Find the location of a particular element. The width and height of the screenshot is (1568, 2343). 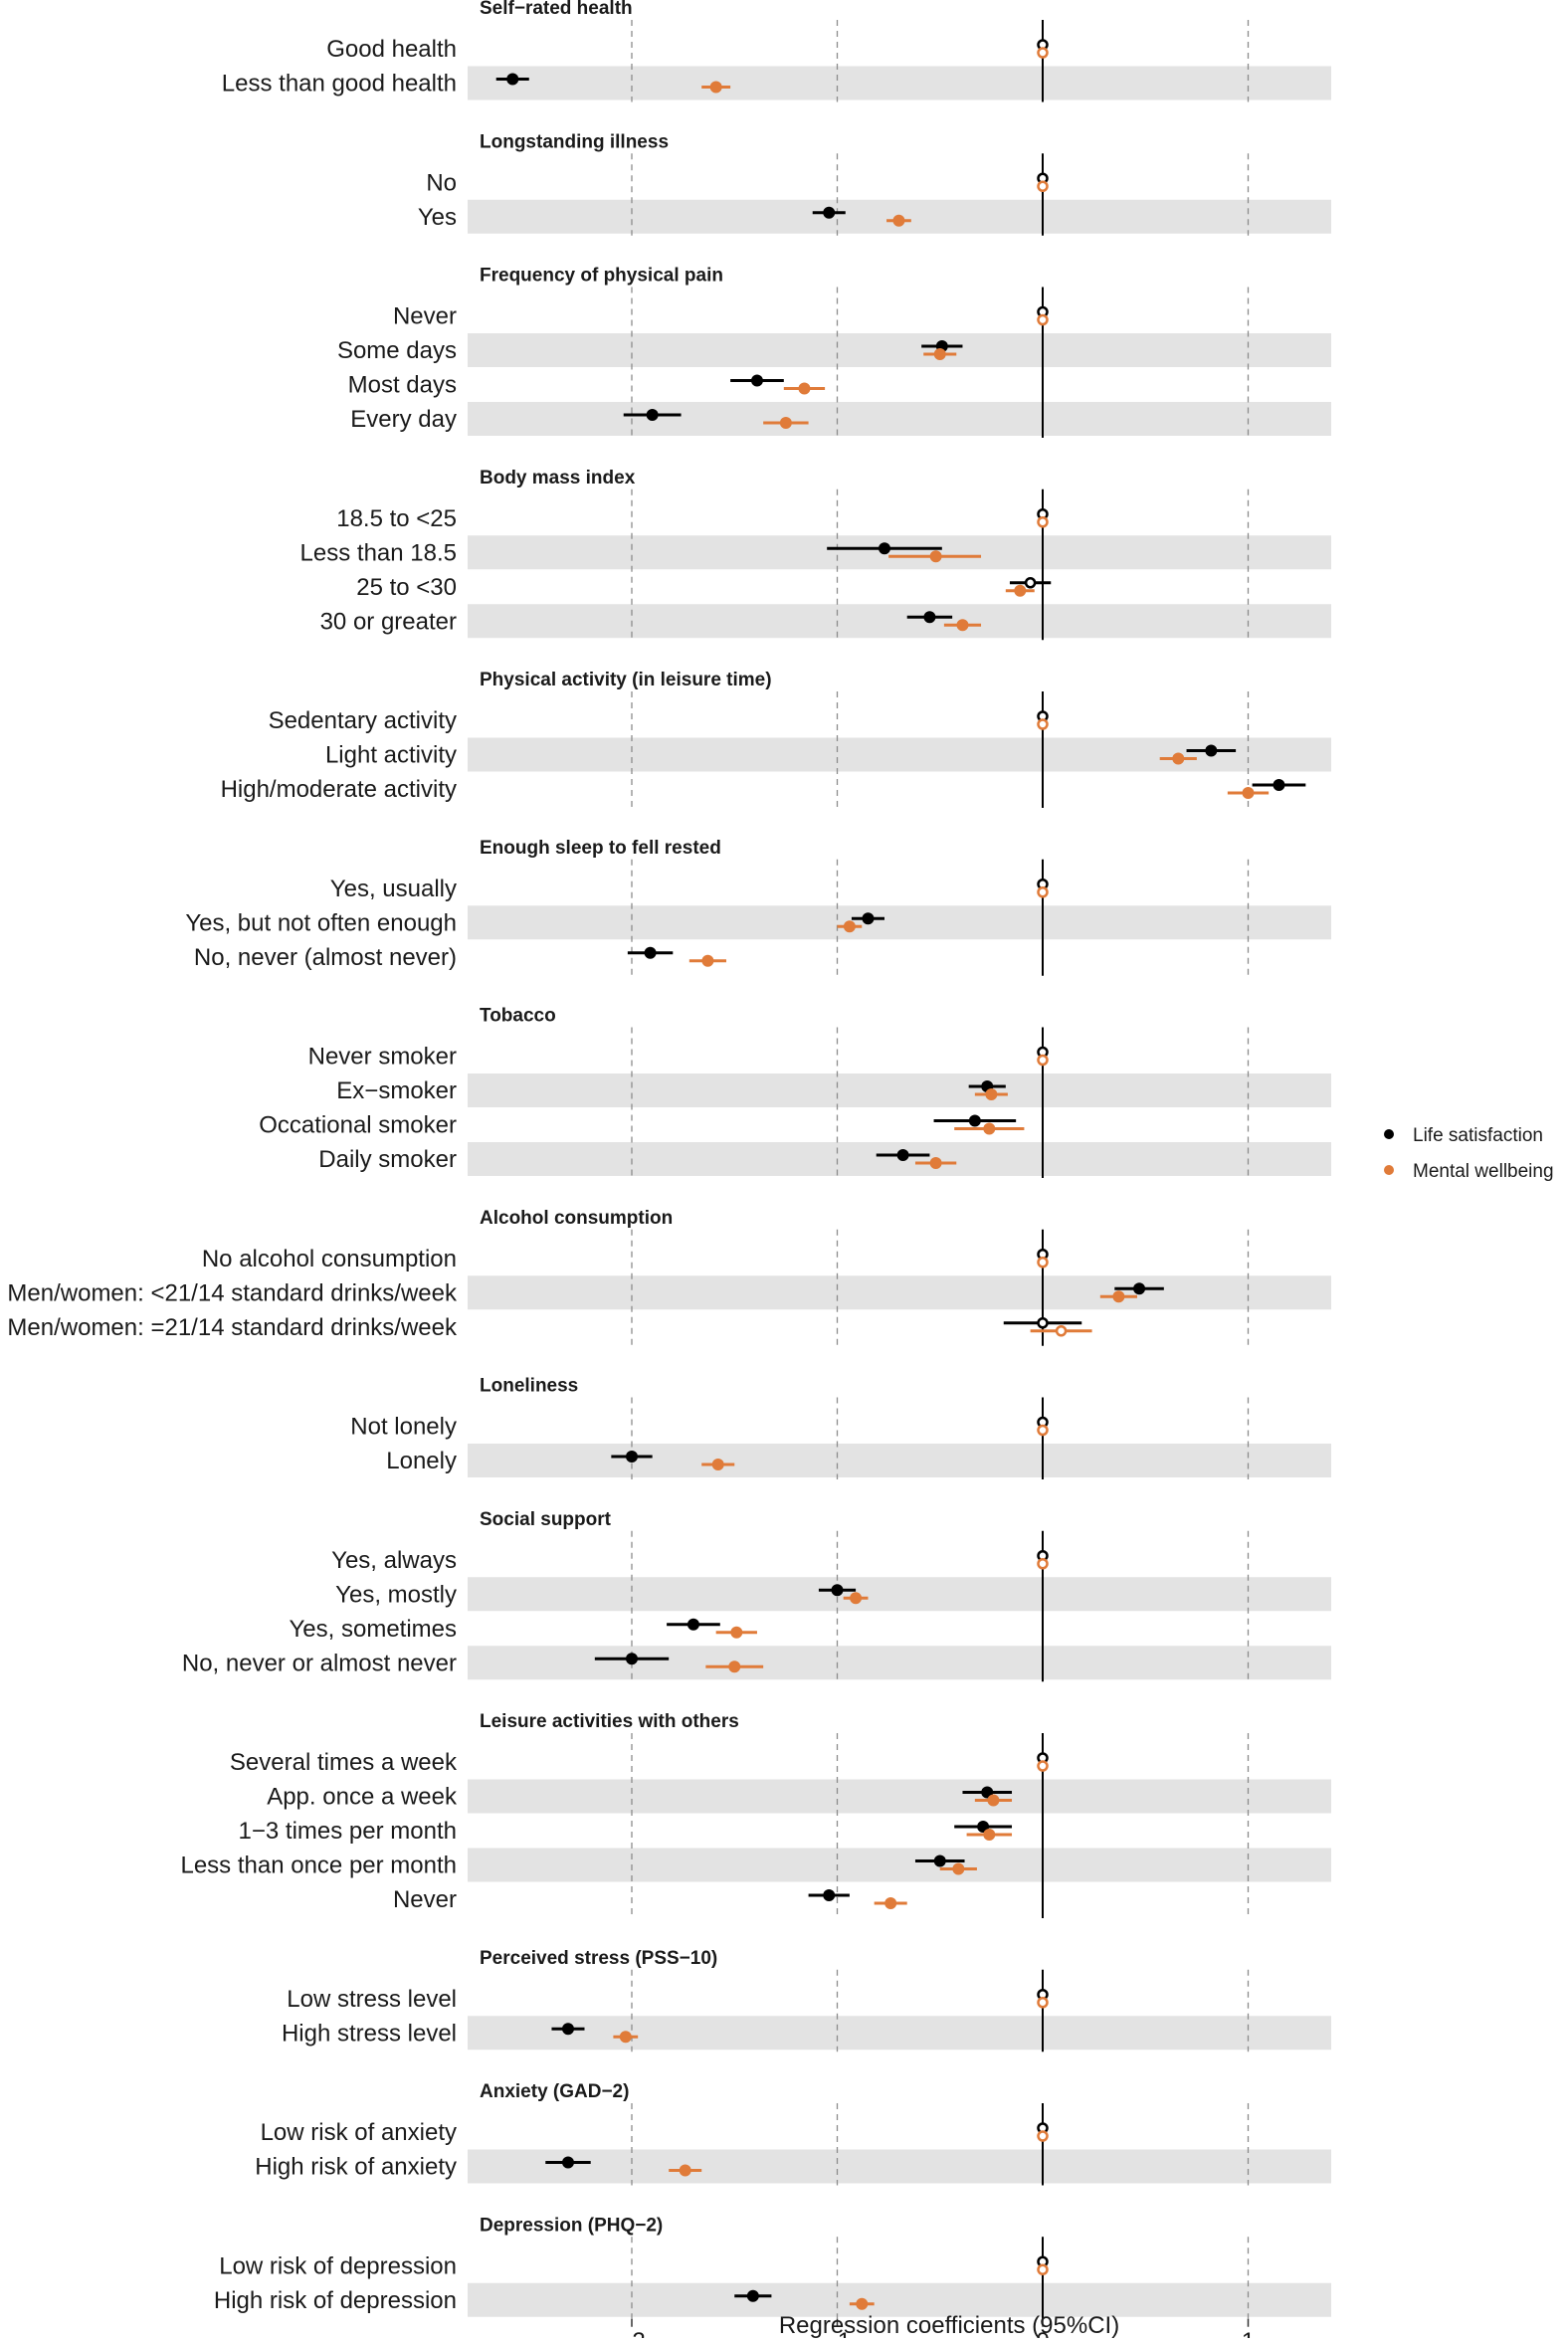

row-label: Yes, sometimes is located at coordinates (373, 1629).